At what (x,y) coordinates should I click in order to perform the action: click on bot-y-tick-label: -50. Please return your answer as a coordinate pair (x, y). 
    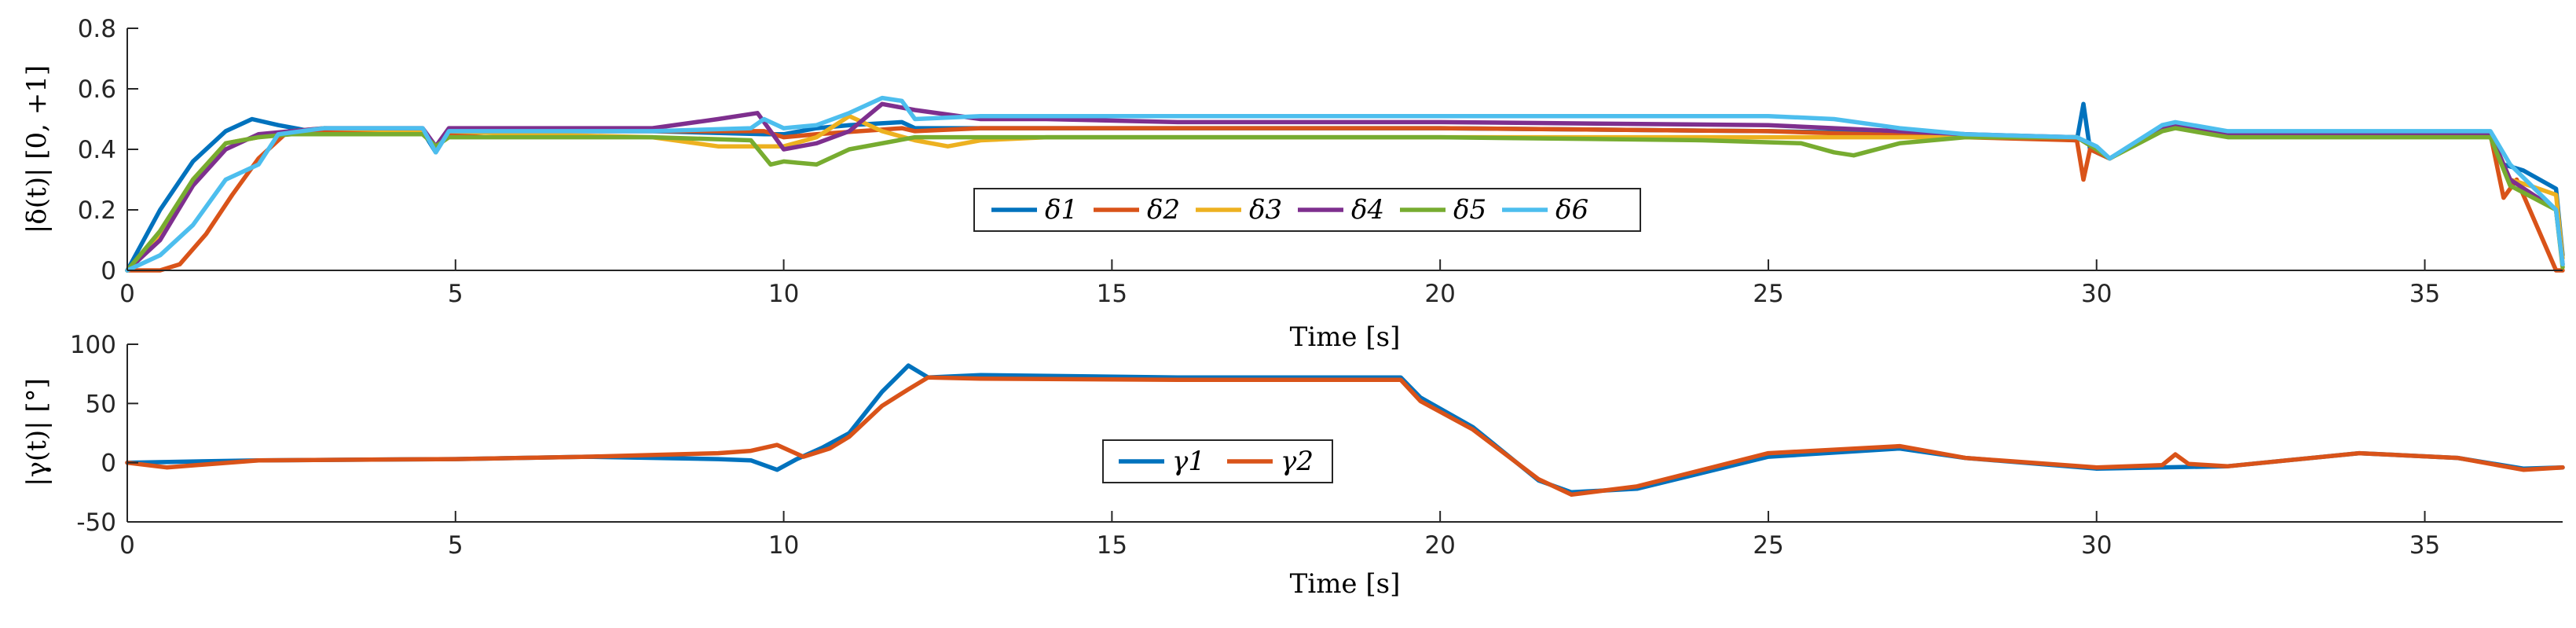
    Looking at the image, I should click on (96, 523).